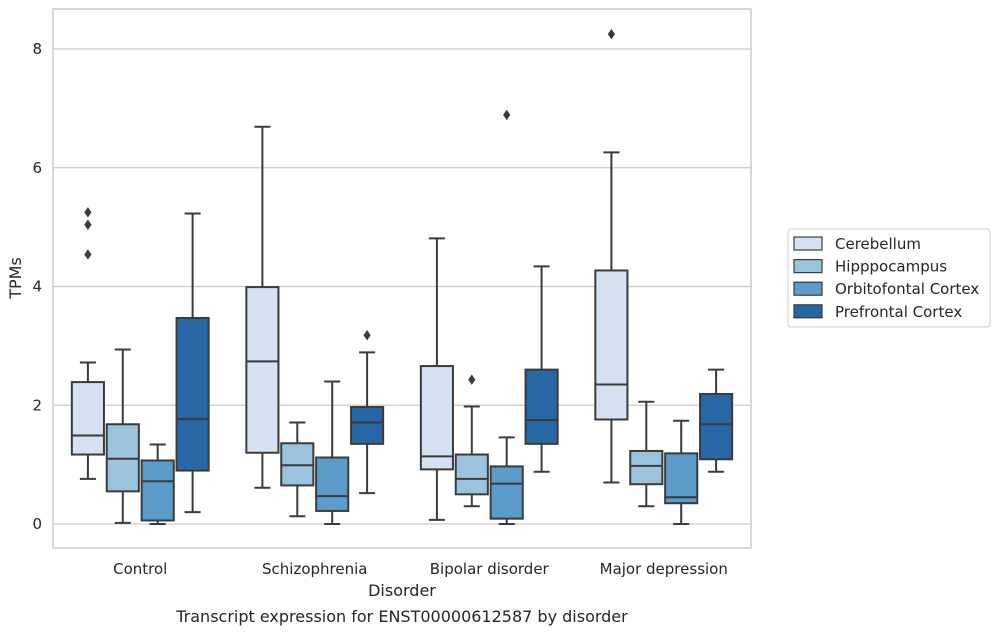 The image size is (999, 634). I want to click on legend-frame, so click(889, 278).